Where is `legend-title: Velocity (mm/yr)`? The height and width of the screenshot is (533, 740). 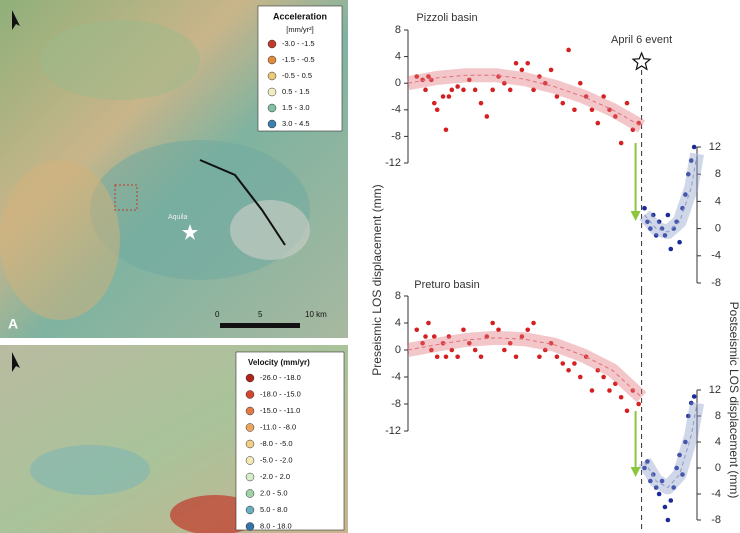 legend-title: Velocity (mm/yr) is located at coordinates (279, 362).